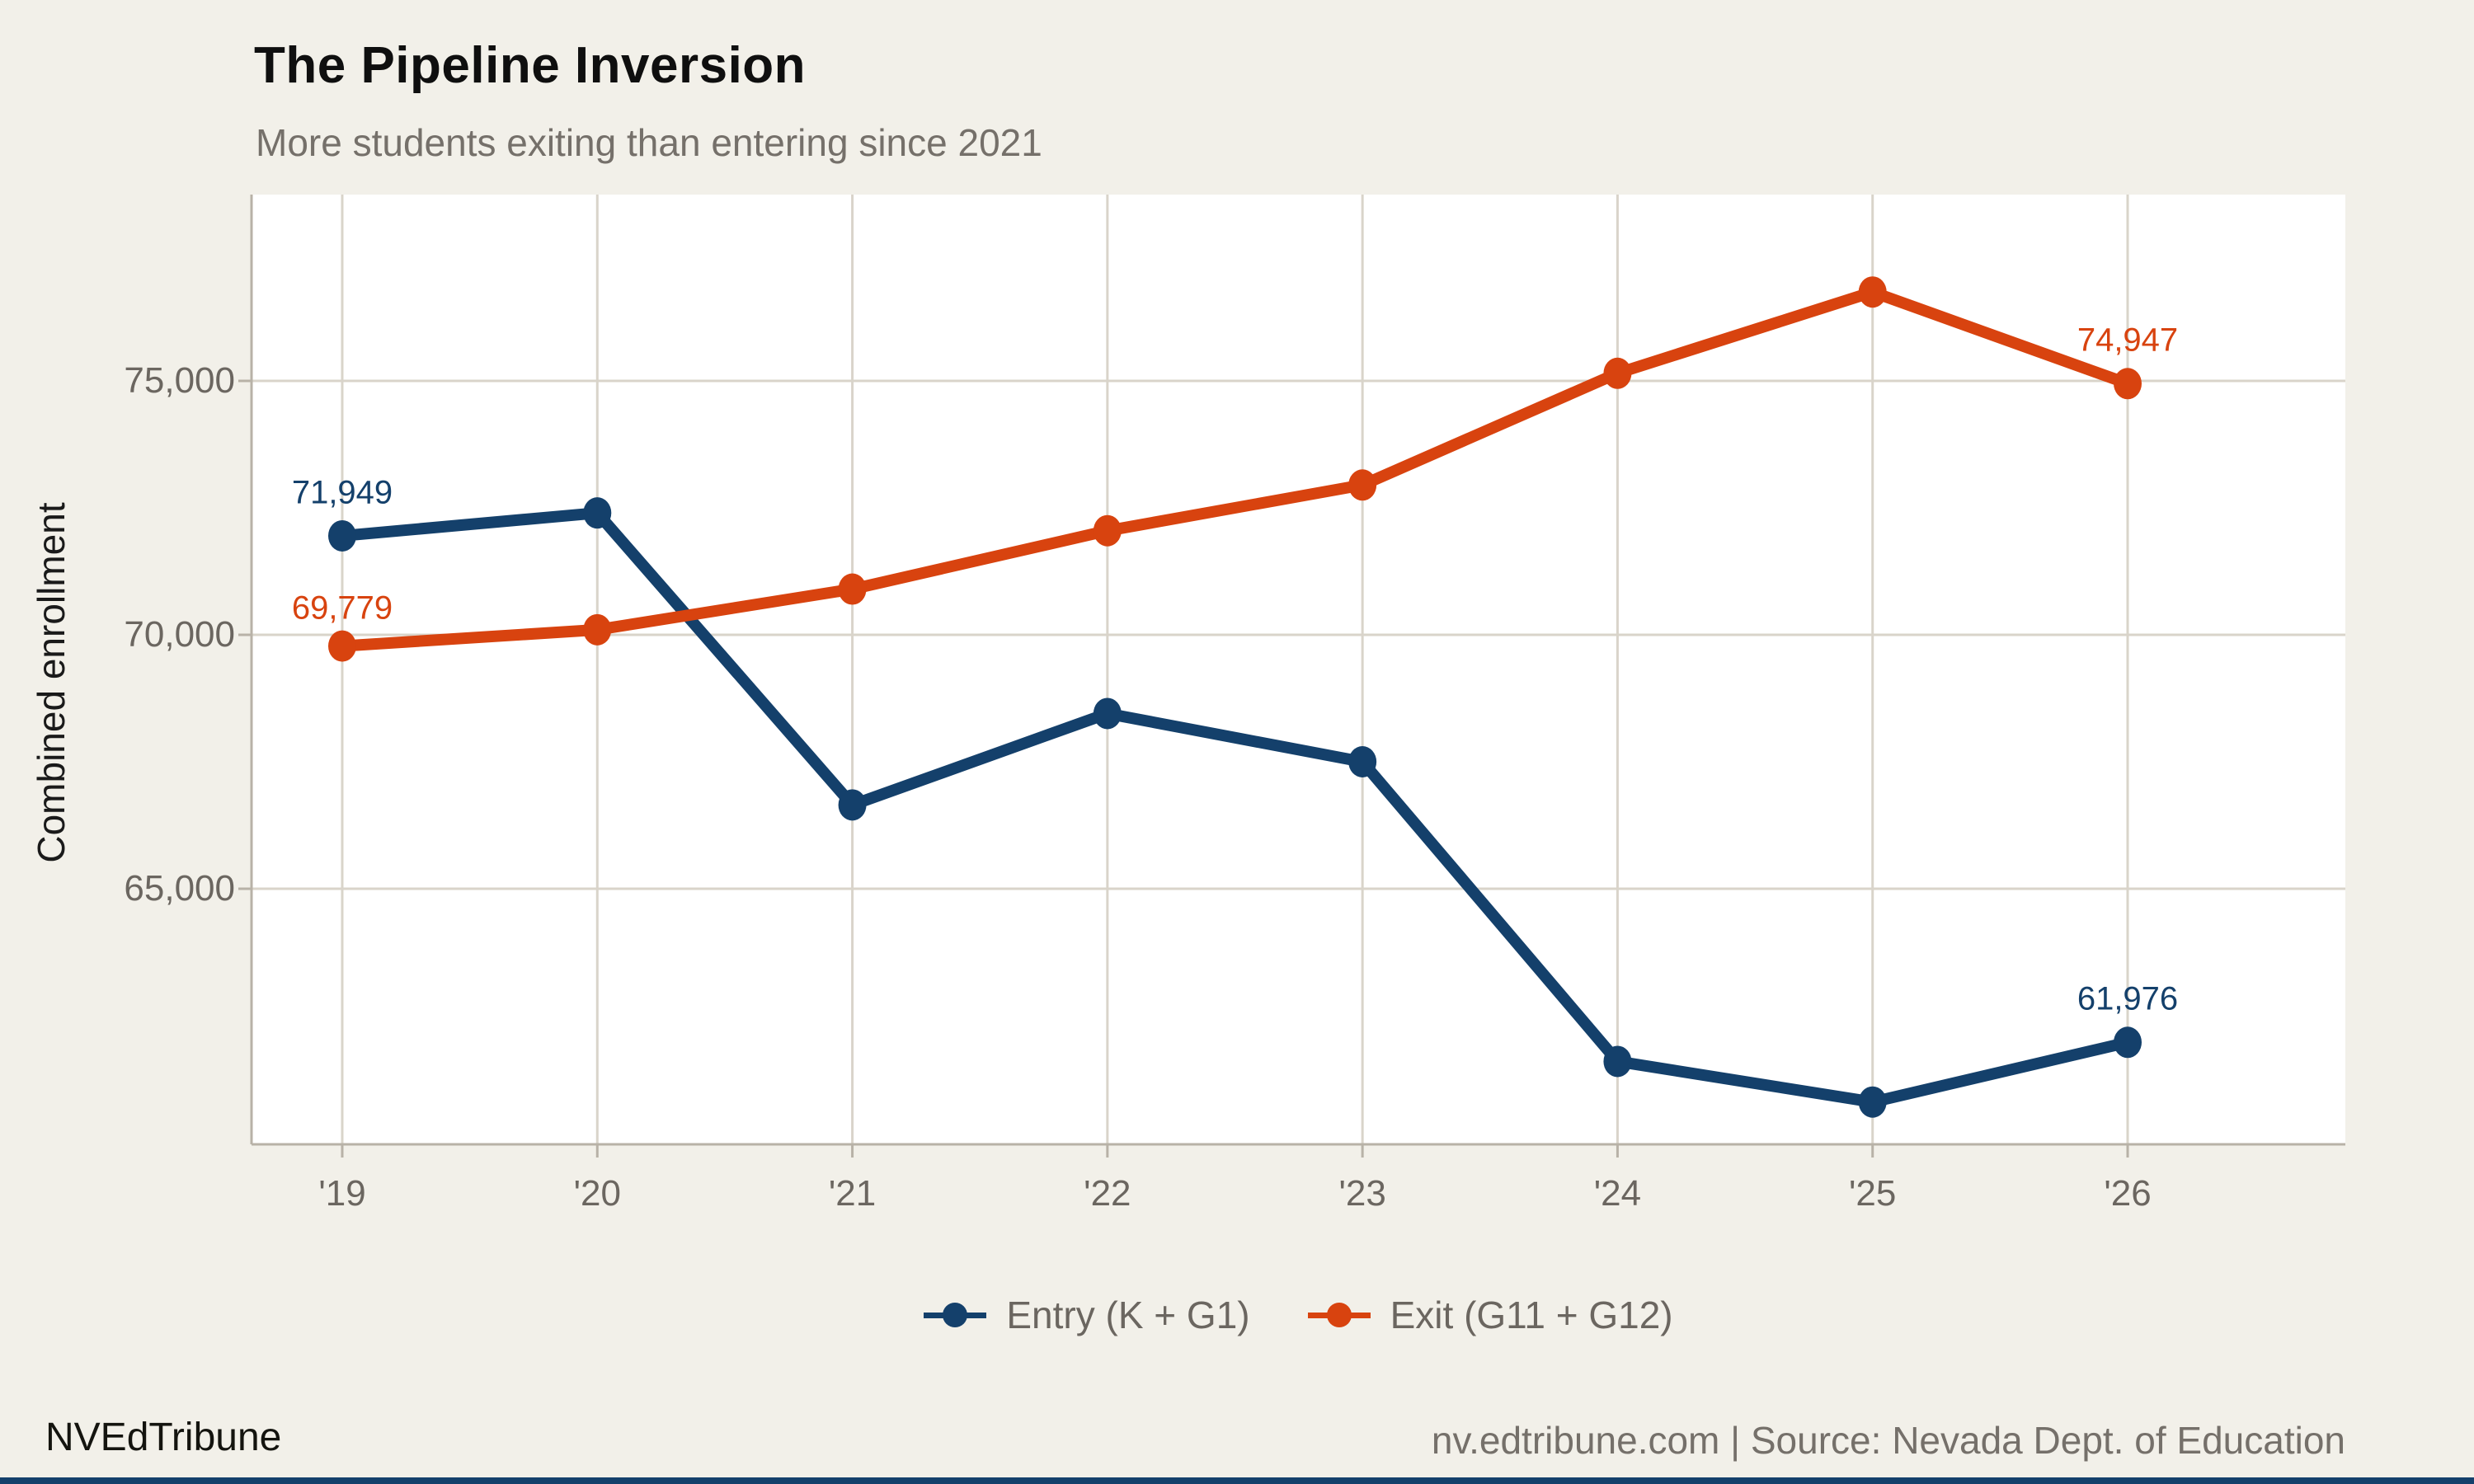 The height and width of the screenshot is (1484, 2474). I want to click on x-tick-label: '19, so click(342, 1193).